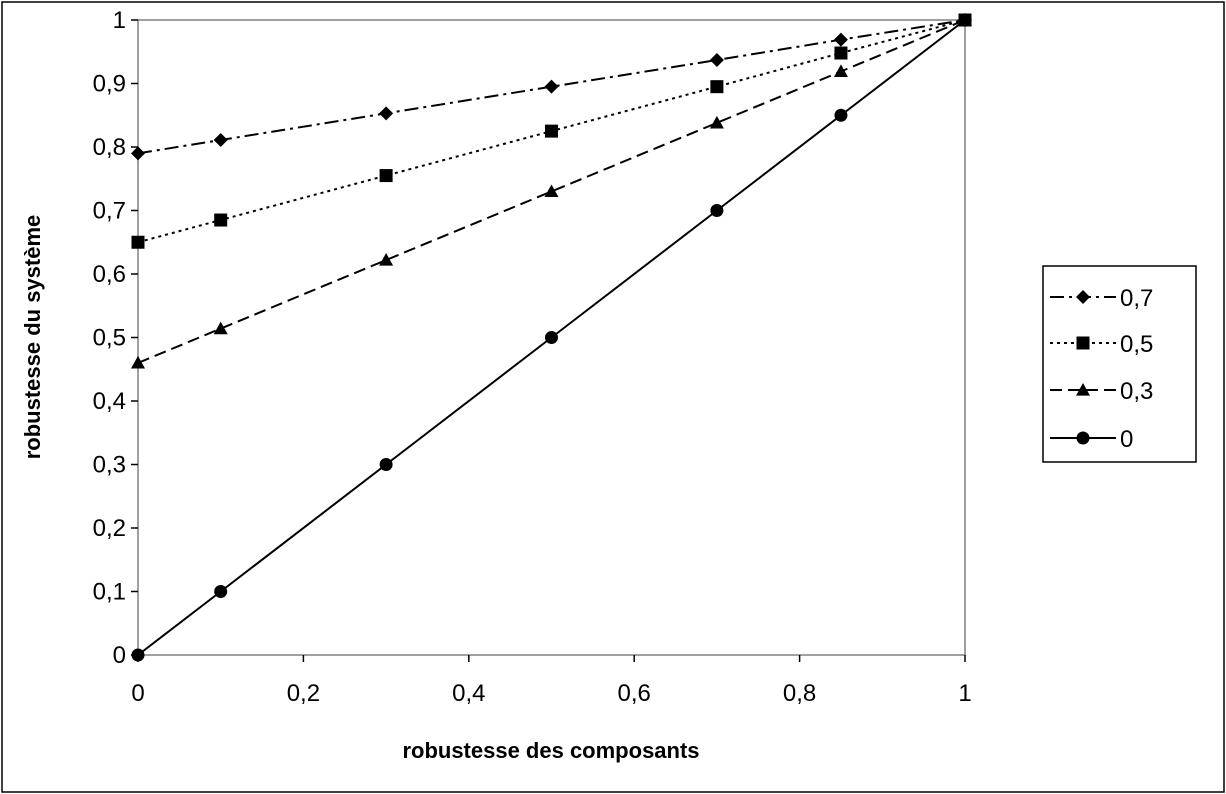 Image resolution: width=1226 pixels, height=794 pixels. What do you see at coordinates (550, 750) in the screenshot?
I see `x-axis-title: robustesse des composants` at bounding box center [550, 750].